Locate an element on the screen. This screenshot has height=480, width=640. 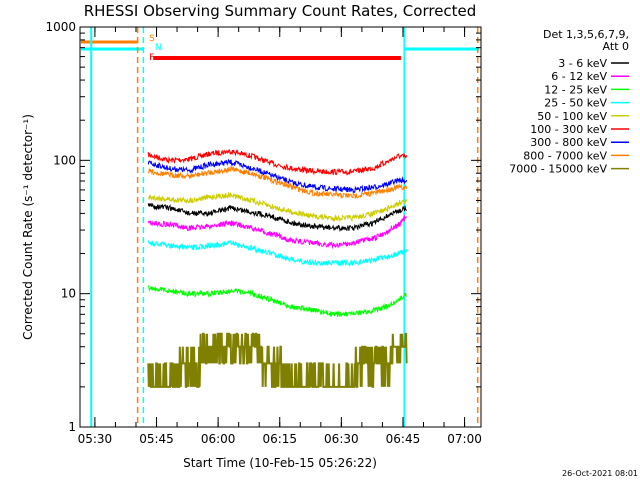
x-axis-label: Start Time (10-Feb-15 05:26:22) is located at coordinates (280, 463).